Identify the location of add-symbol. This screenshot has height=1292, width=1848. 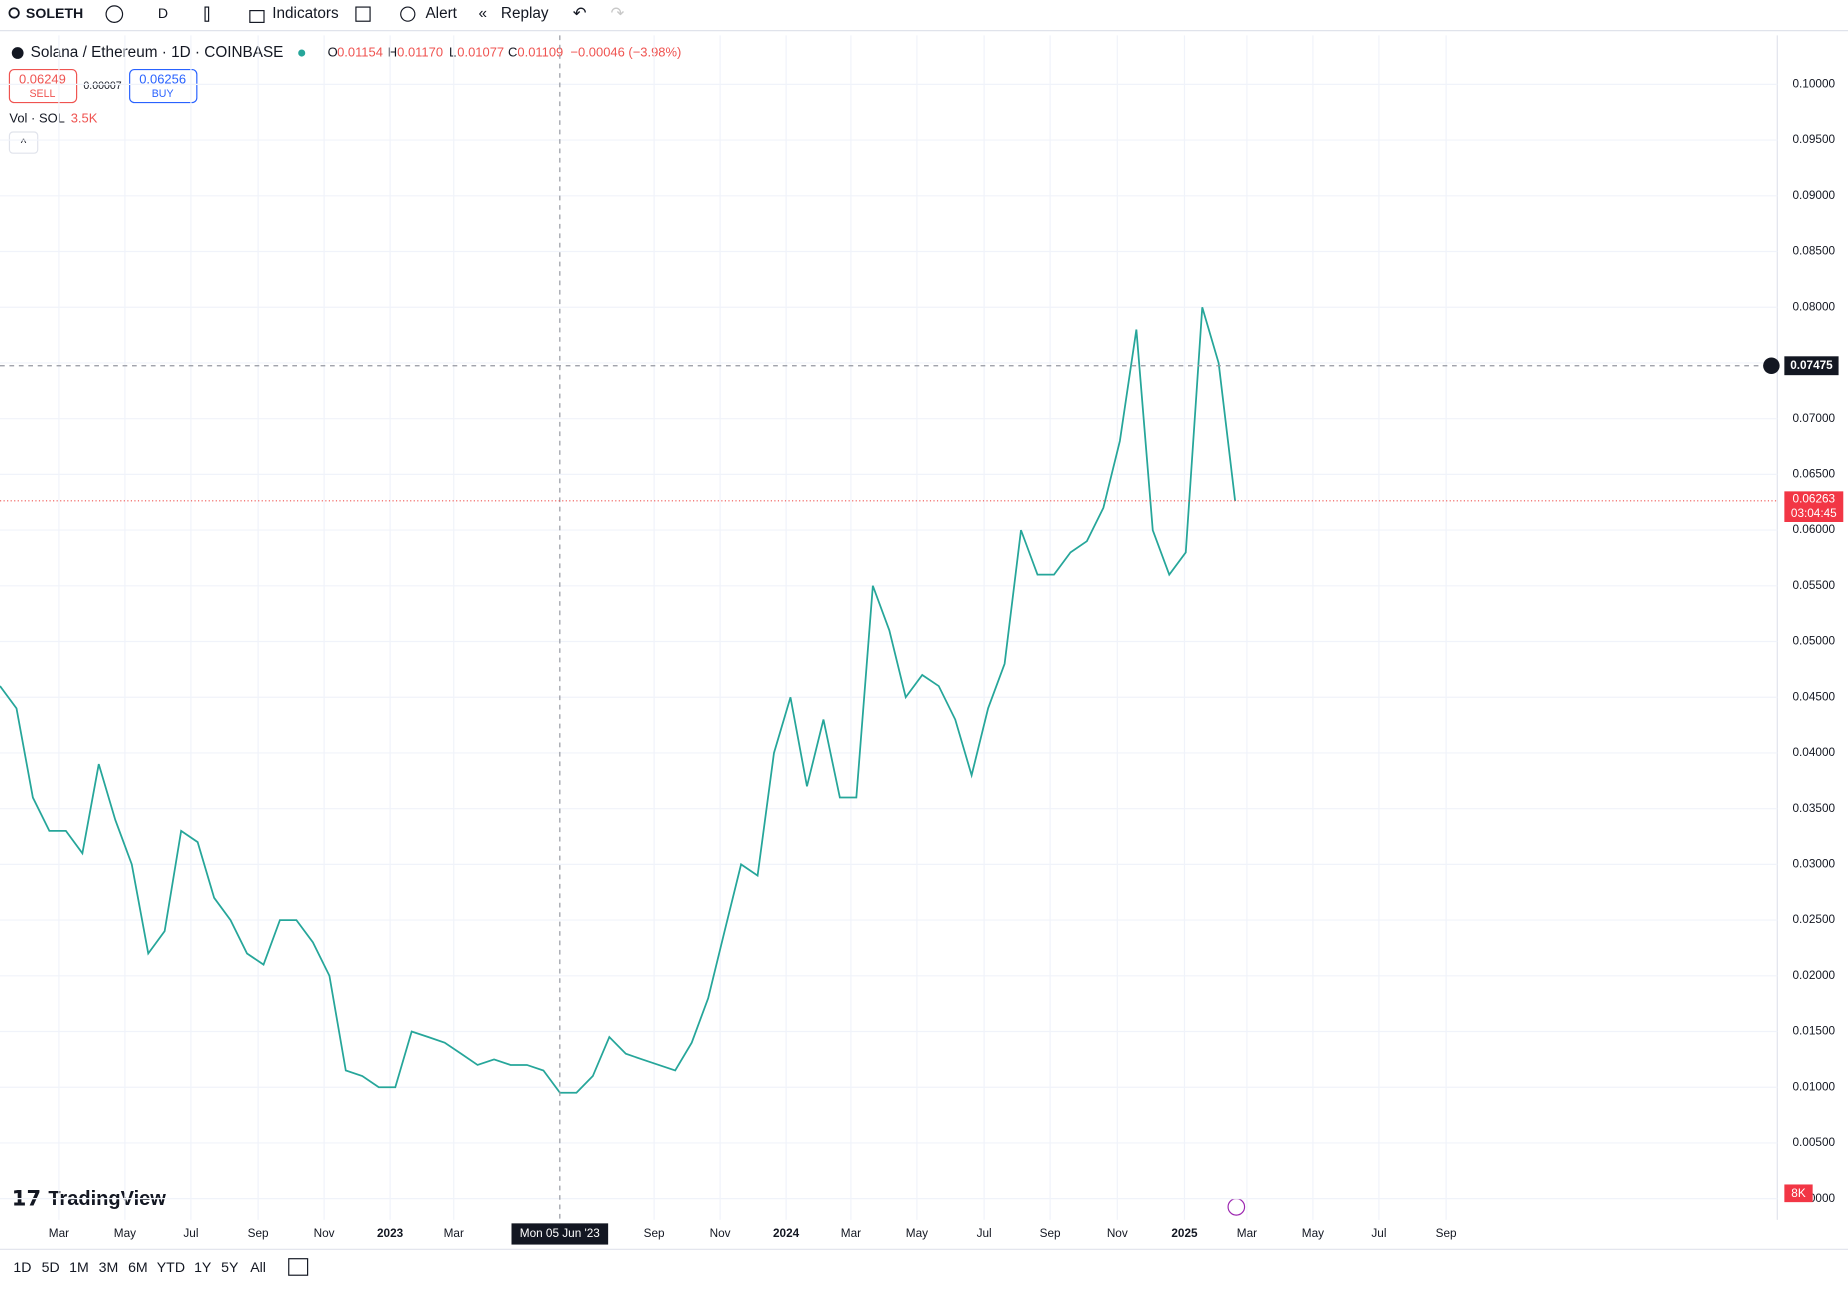
(114, 14).